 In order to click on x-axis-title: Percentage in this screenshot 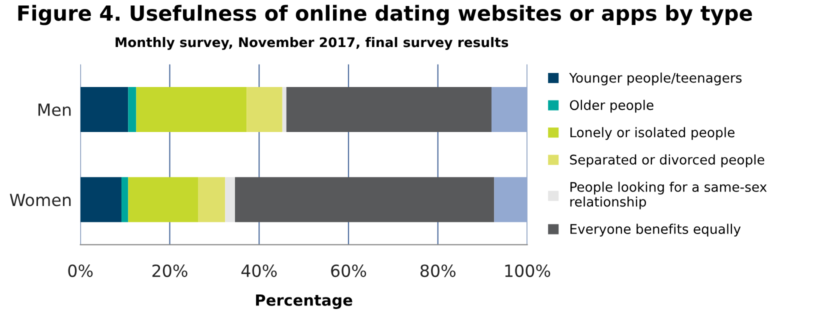, I will do `click(304, 301)`.